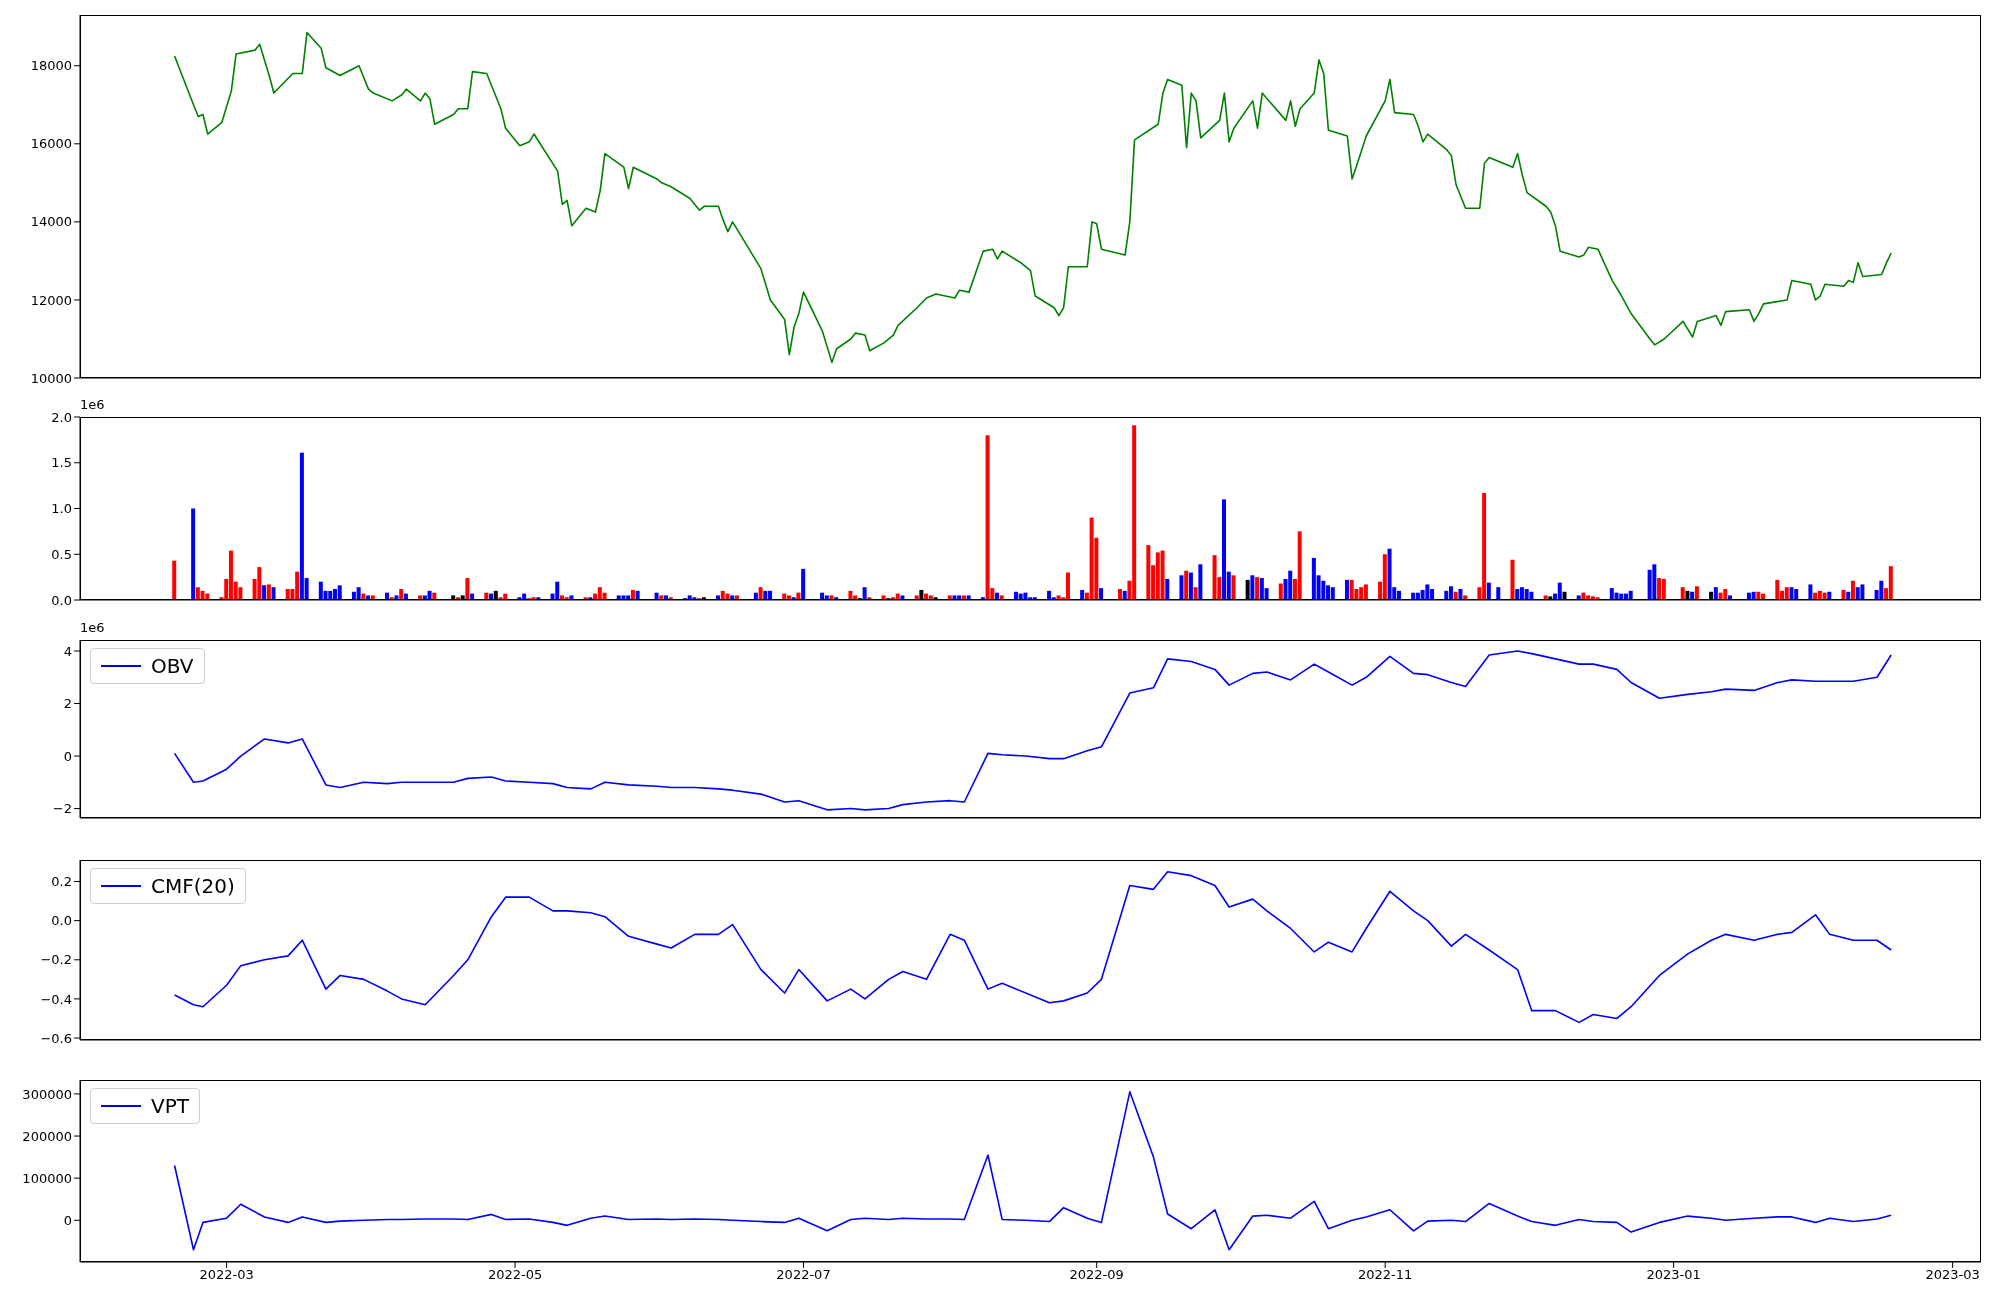 The height and width of the screenshot is (1300, 2000). What do you see at coordinates (51, 300) in the screenshot?
I see `y-tick-label: 12000` at bounding box center [51, 300].